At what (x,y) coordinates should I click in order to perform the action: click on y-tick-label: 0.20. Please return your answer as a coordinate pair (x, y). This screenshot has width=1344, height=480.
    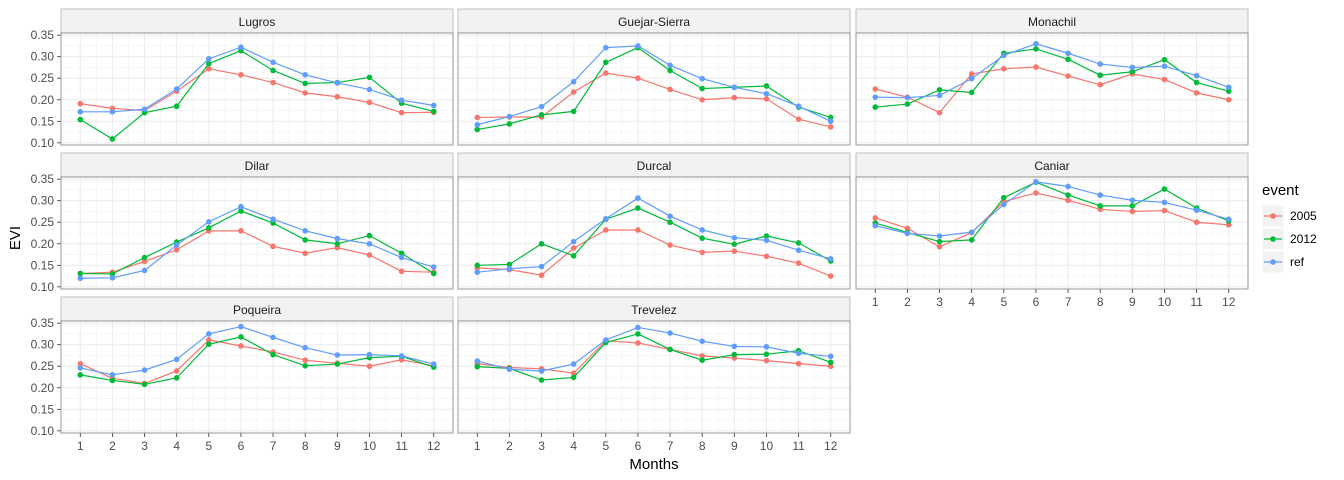
    Looking at the image, I should click on (43, 244).